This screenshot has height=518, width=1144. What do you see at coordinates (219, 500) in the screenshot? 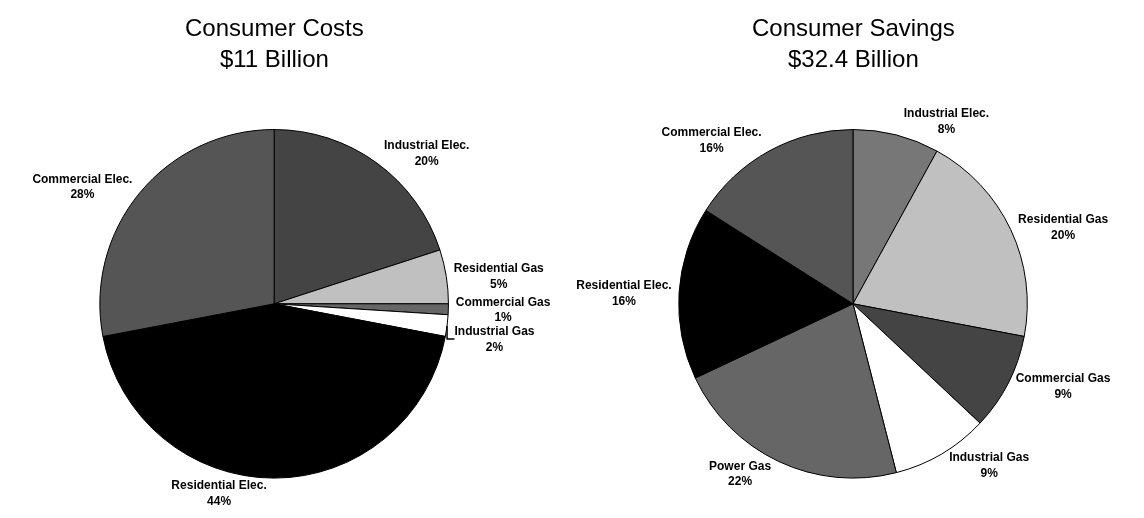
I see `data-label: 44%` at bounding box center [219, 500].